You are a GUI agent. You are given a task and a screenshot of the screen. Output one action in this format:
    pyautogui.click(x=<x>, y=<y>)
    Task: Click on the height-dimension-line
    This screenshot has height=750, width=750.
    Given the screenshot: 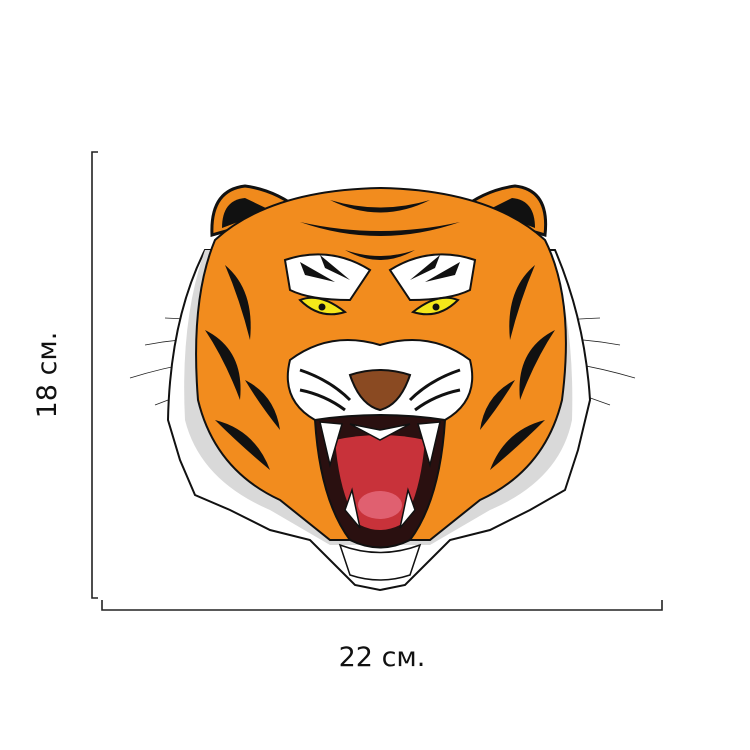 What is the action you would take?
    pyautogui.click(x=94, y=375)
    